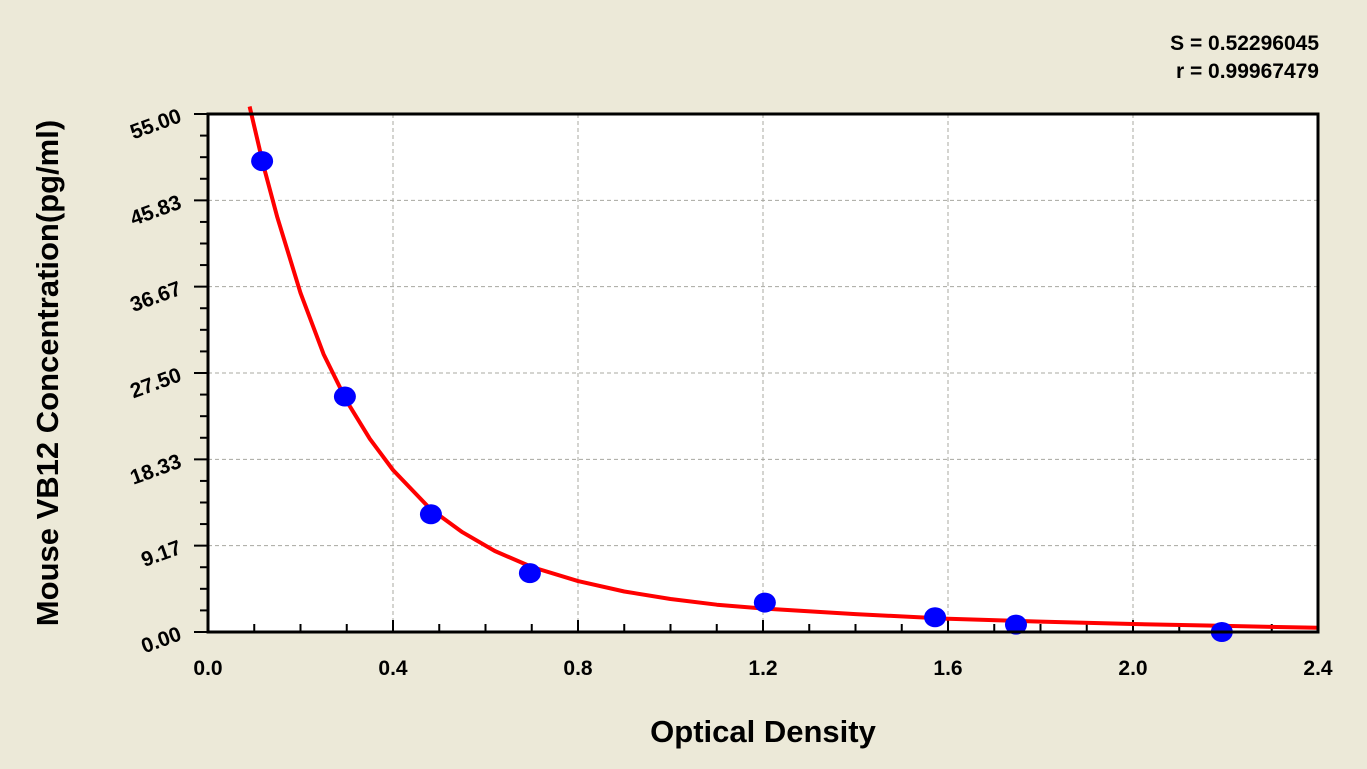 The width and height of the screenshot is (1367, 769). I want to click on y-tick-label: 0.00, so click(161, 641).